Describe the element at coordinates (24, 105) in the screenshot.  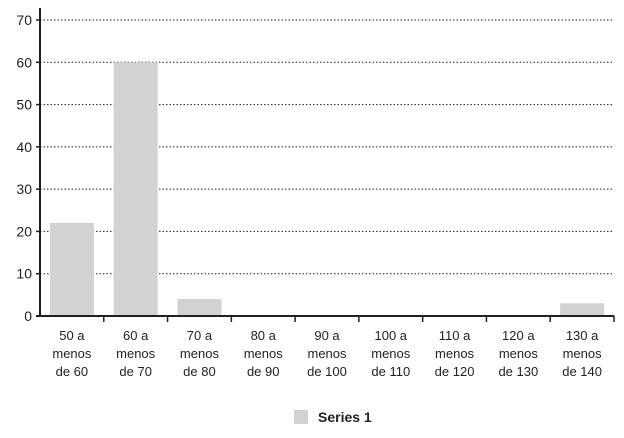
I see `y-tick-label: 50` at that location.